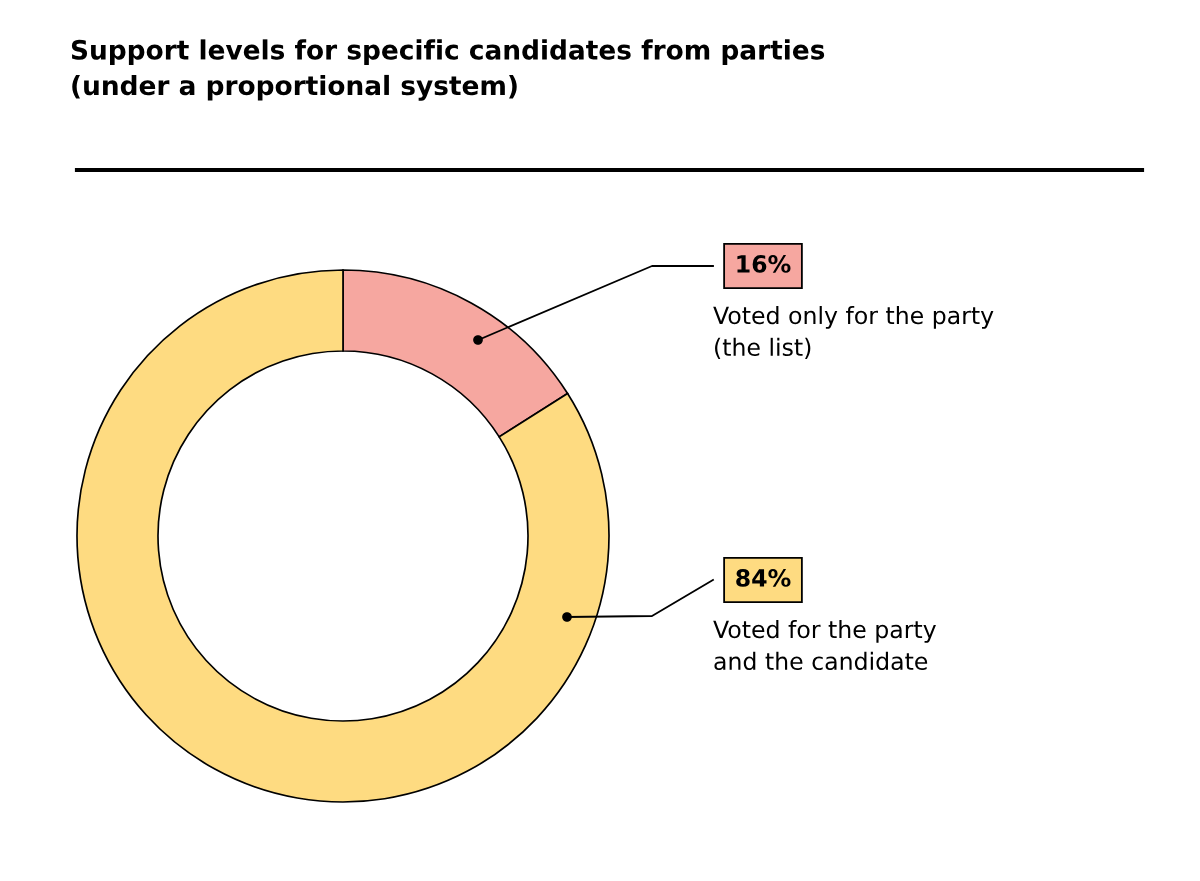 The height and width of the screenshot is (881, 1200). Describe the element at coordinates (448, 70) in the screenshot. I see `chart-title: Support levels for specific candidates from parties (under a proportional system)` at that location.